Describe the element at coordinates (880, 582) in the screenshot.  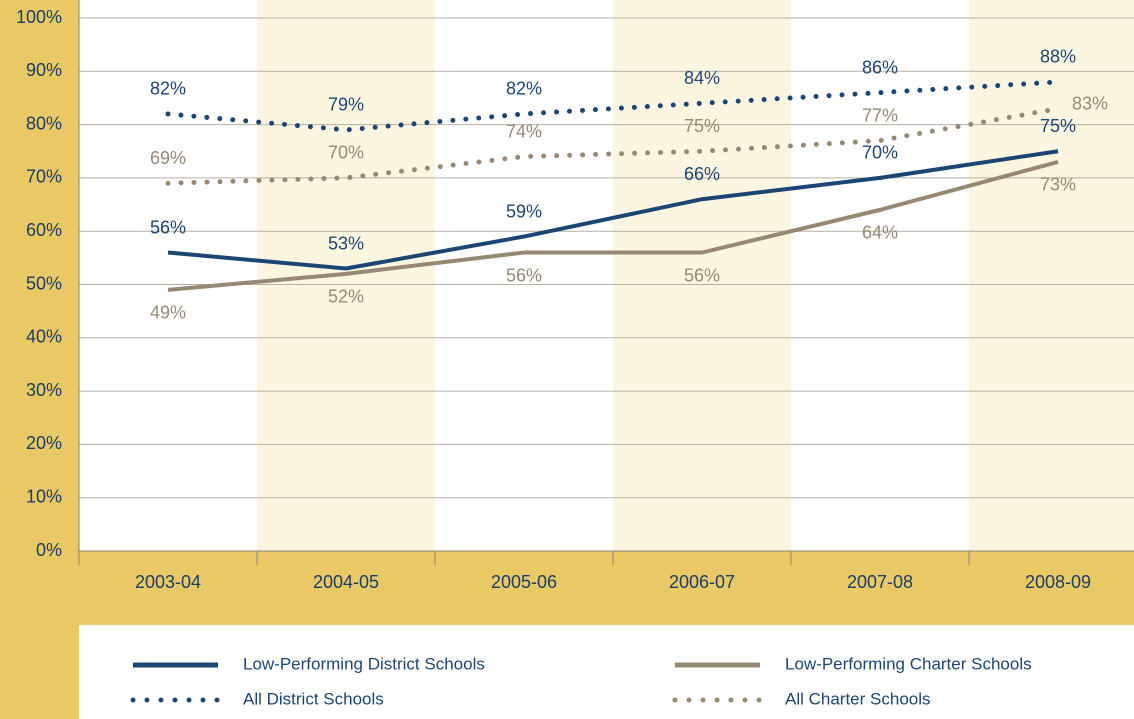
I see `x-tick-label: 2007-08` at that location.